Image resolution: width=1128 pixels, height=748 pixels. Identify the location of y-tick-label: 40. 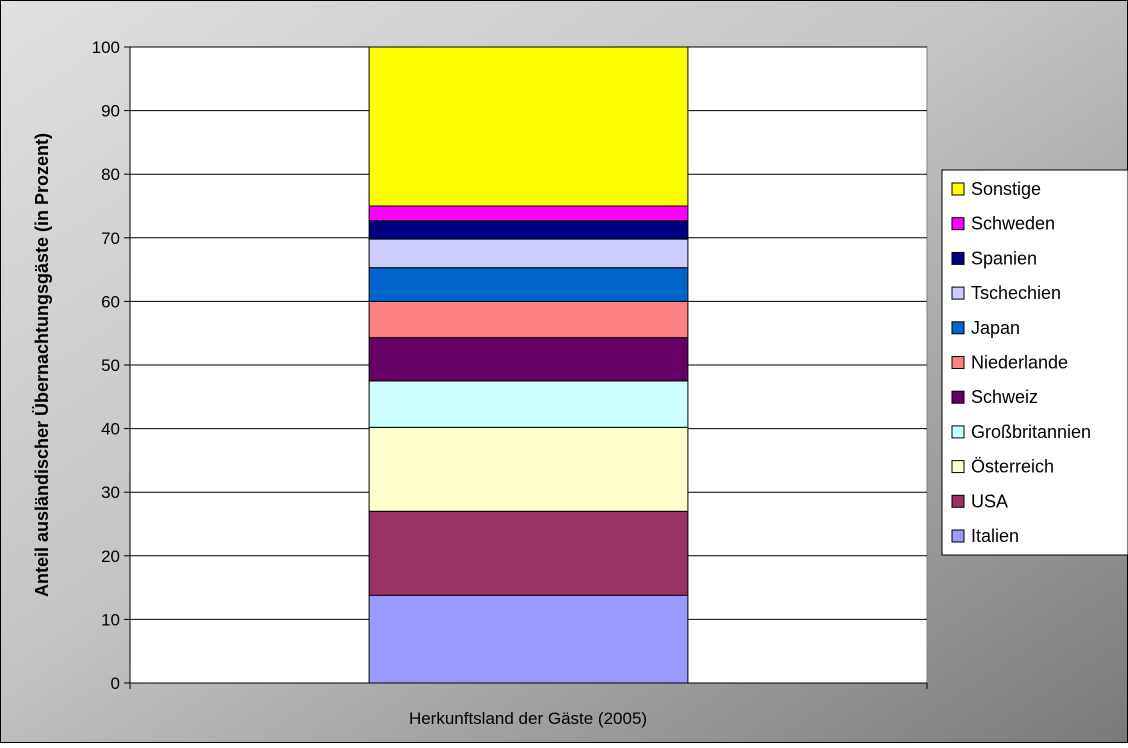
(110, 429).